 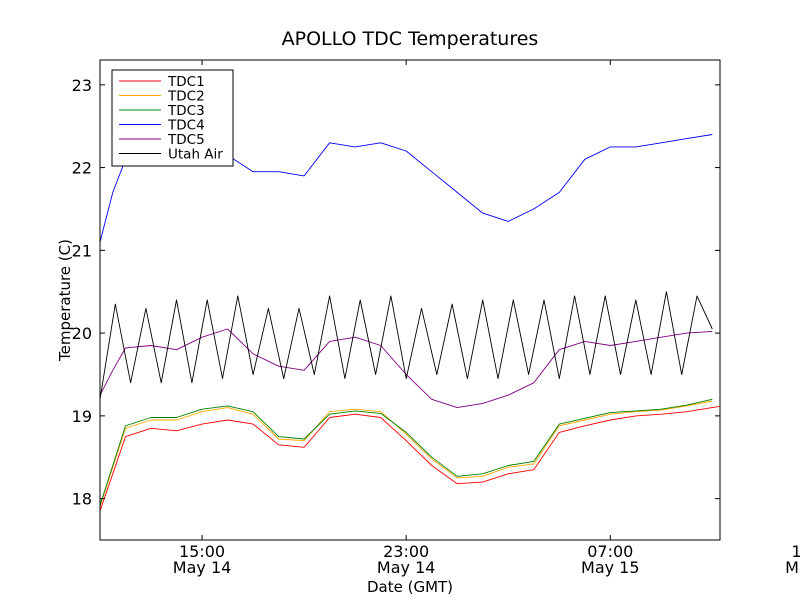 I want to click on y-tick-label: 20, so click(x=82, y=333).